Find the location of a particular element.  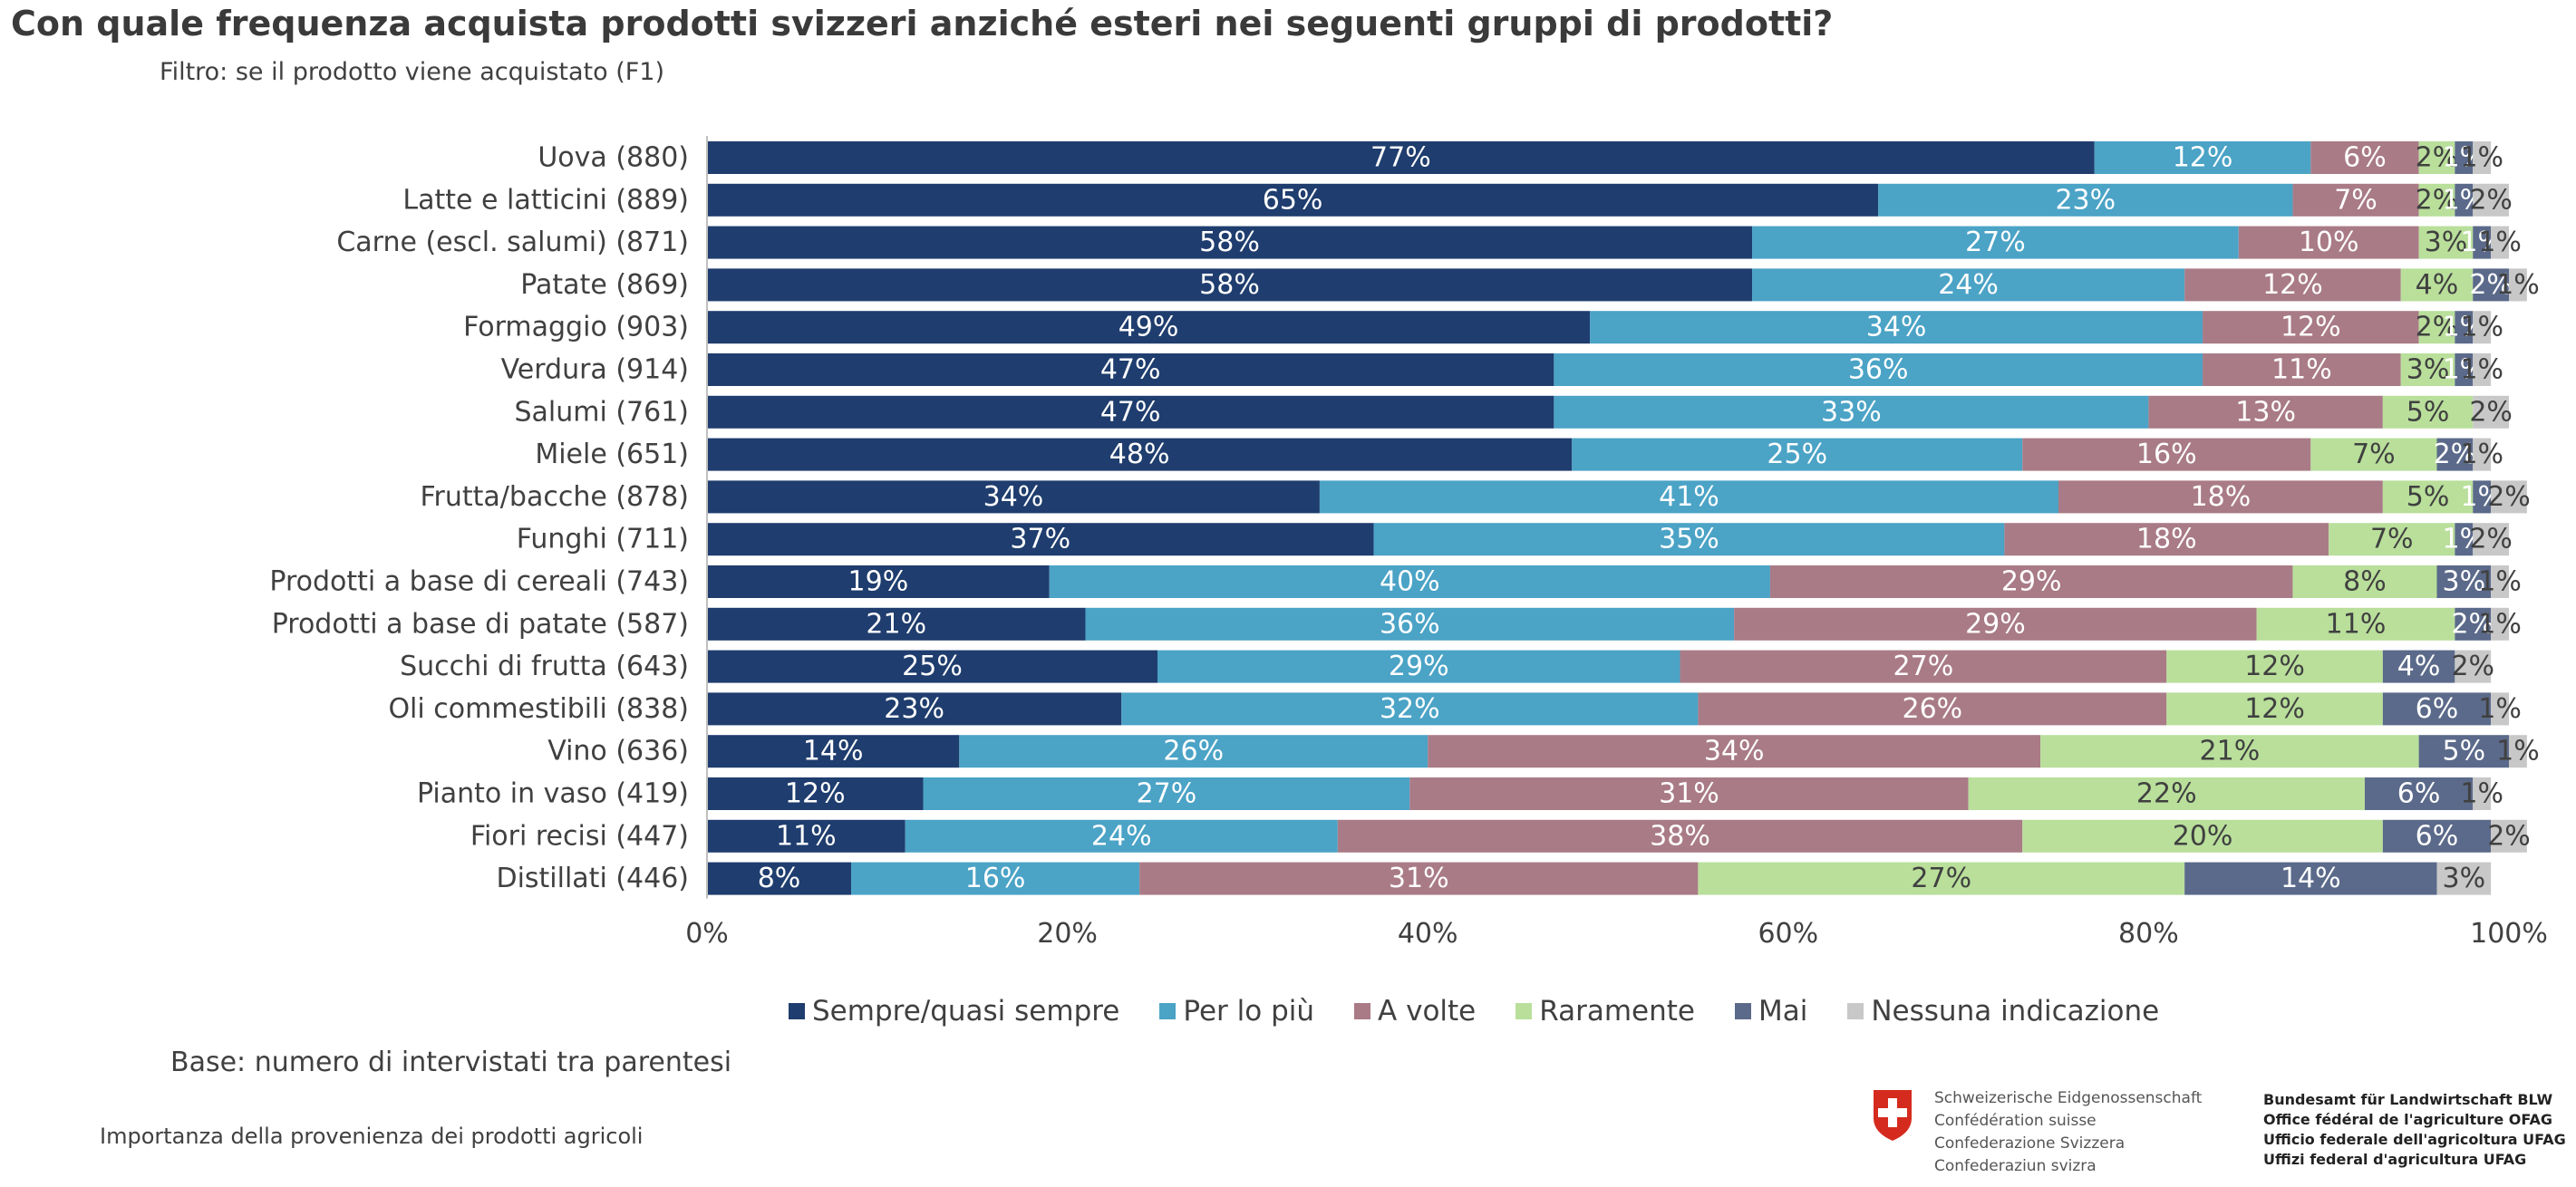

data-label: 77% is located at coordinates (1400, 158).